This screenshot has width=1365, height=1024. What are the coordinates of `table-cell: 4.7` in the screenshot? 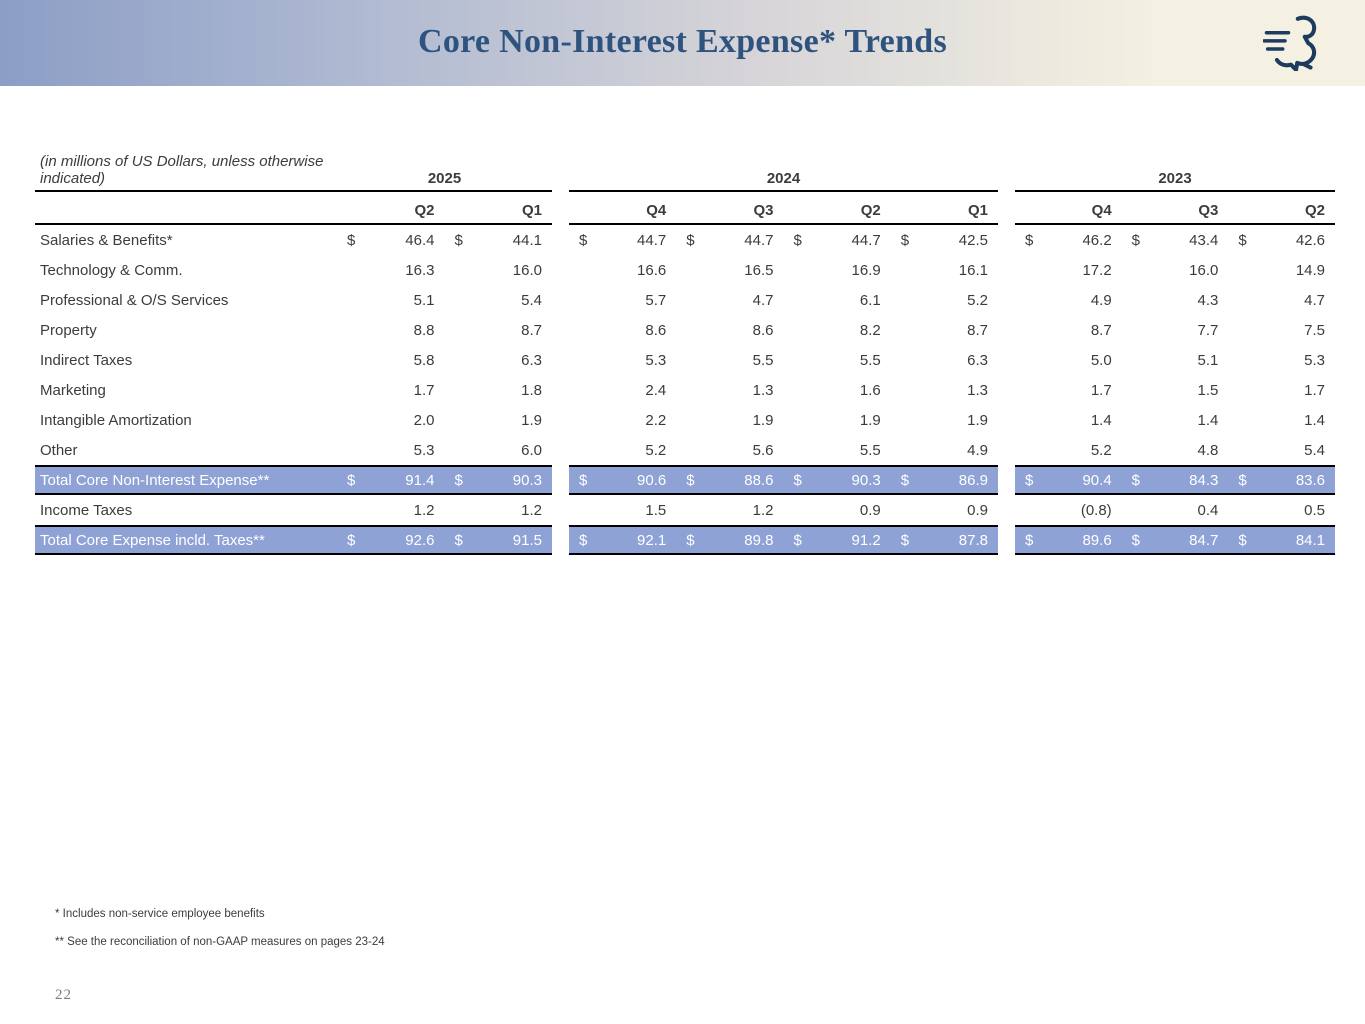 It's located at (1281, 300).